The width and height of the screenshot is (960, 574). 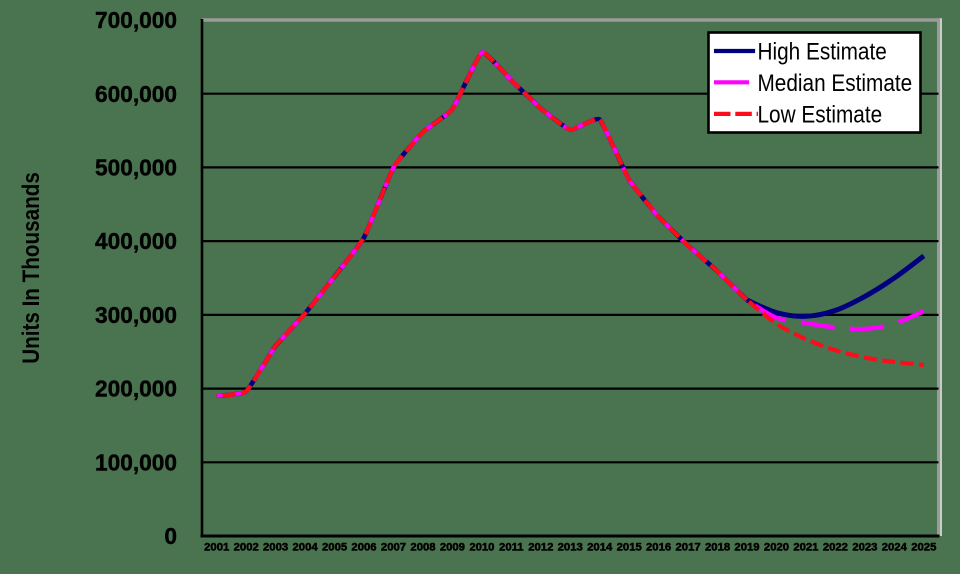 What do you see at coordinates (216, 548) in the screenshot?
I see `svg-text: 2001` at bounding box center [216, 548].